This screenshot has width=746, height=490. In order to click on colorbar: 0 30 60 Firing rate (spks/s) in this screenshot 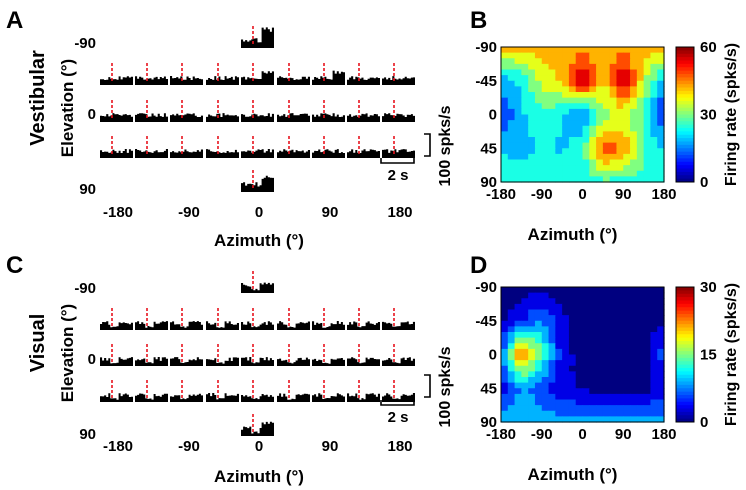, I will do `click(707, 115)`.